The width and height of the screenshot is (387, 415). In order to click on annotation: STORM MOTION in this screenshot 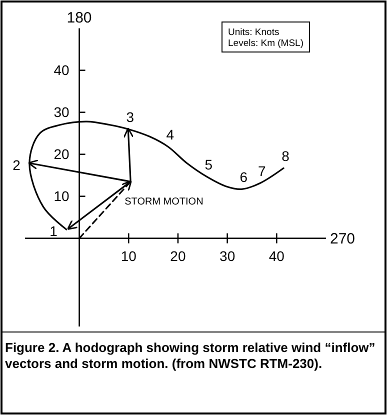, I will do `click(164, 202)`.